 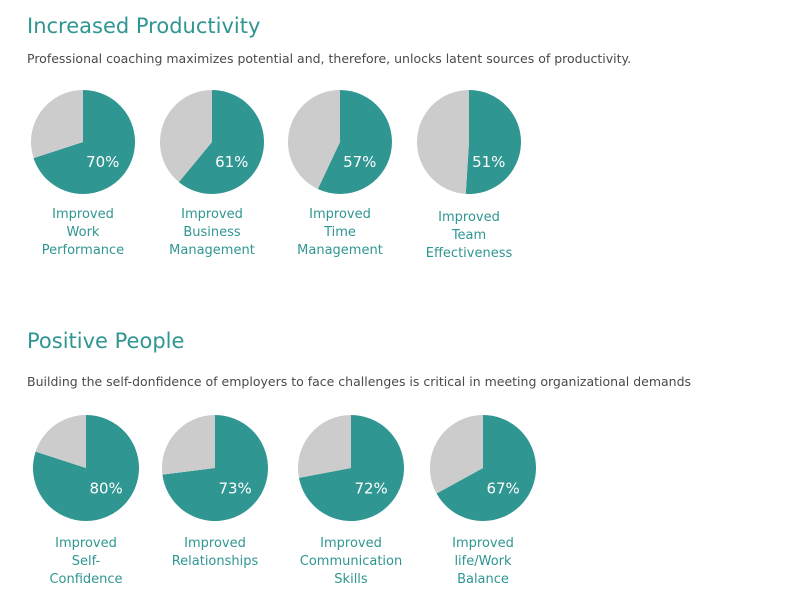 I want to click on pie-category-label-line: Self-, so click(x=86, y=561).